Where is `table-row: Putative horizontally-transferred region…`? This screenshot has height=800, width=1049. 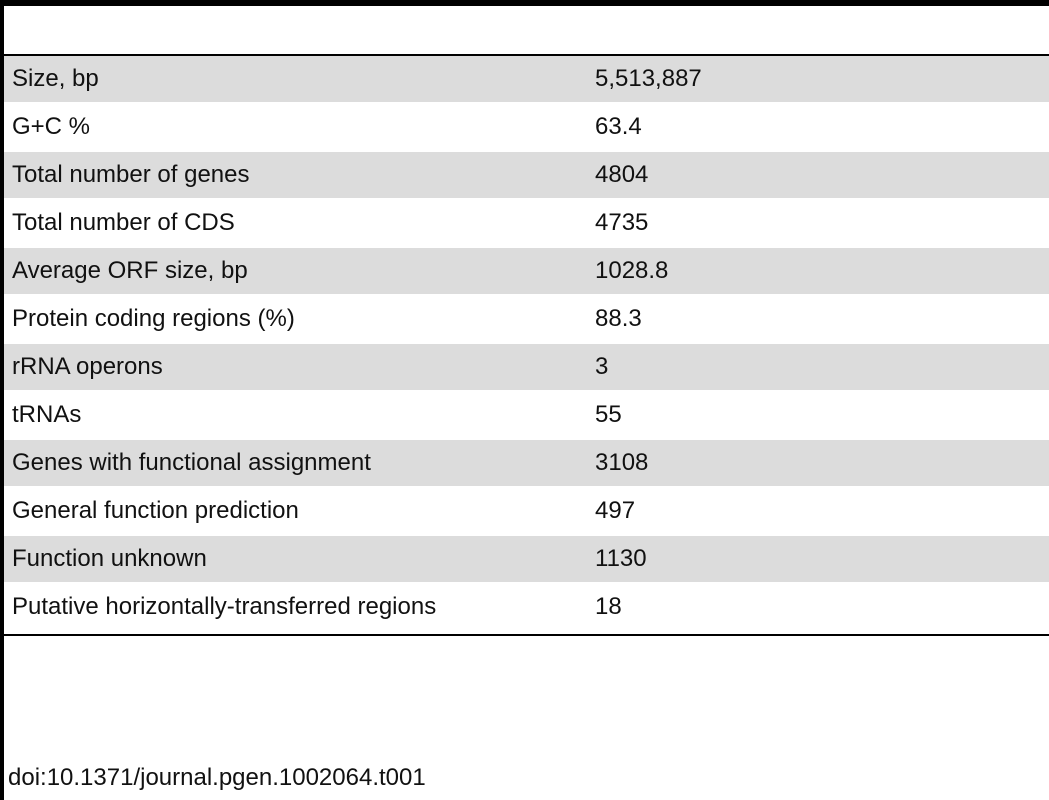 table-row: Putative horizontally-transferred region… is located at coordinates (526, 608).